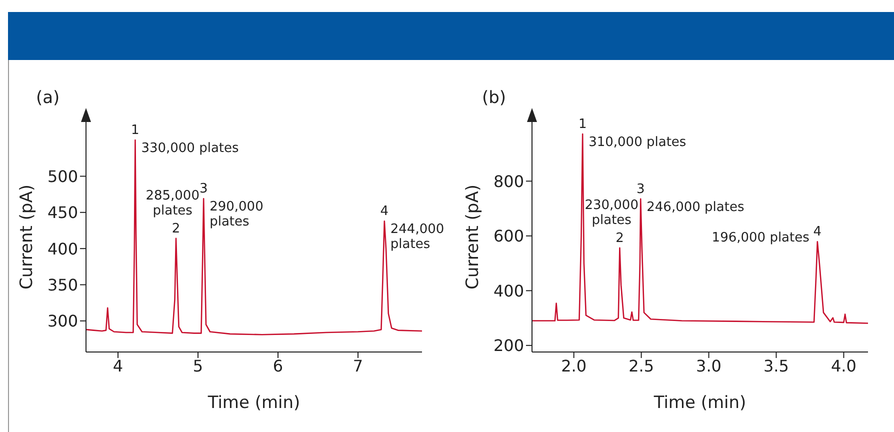  What do you see at coordinates (278, 366) in the screenshot?
I see `x-tick-label: 6` at bounding box center [278, 366].